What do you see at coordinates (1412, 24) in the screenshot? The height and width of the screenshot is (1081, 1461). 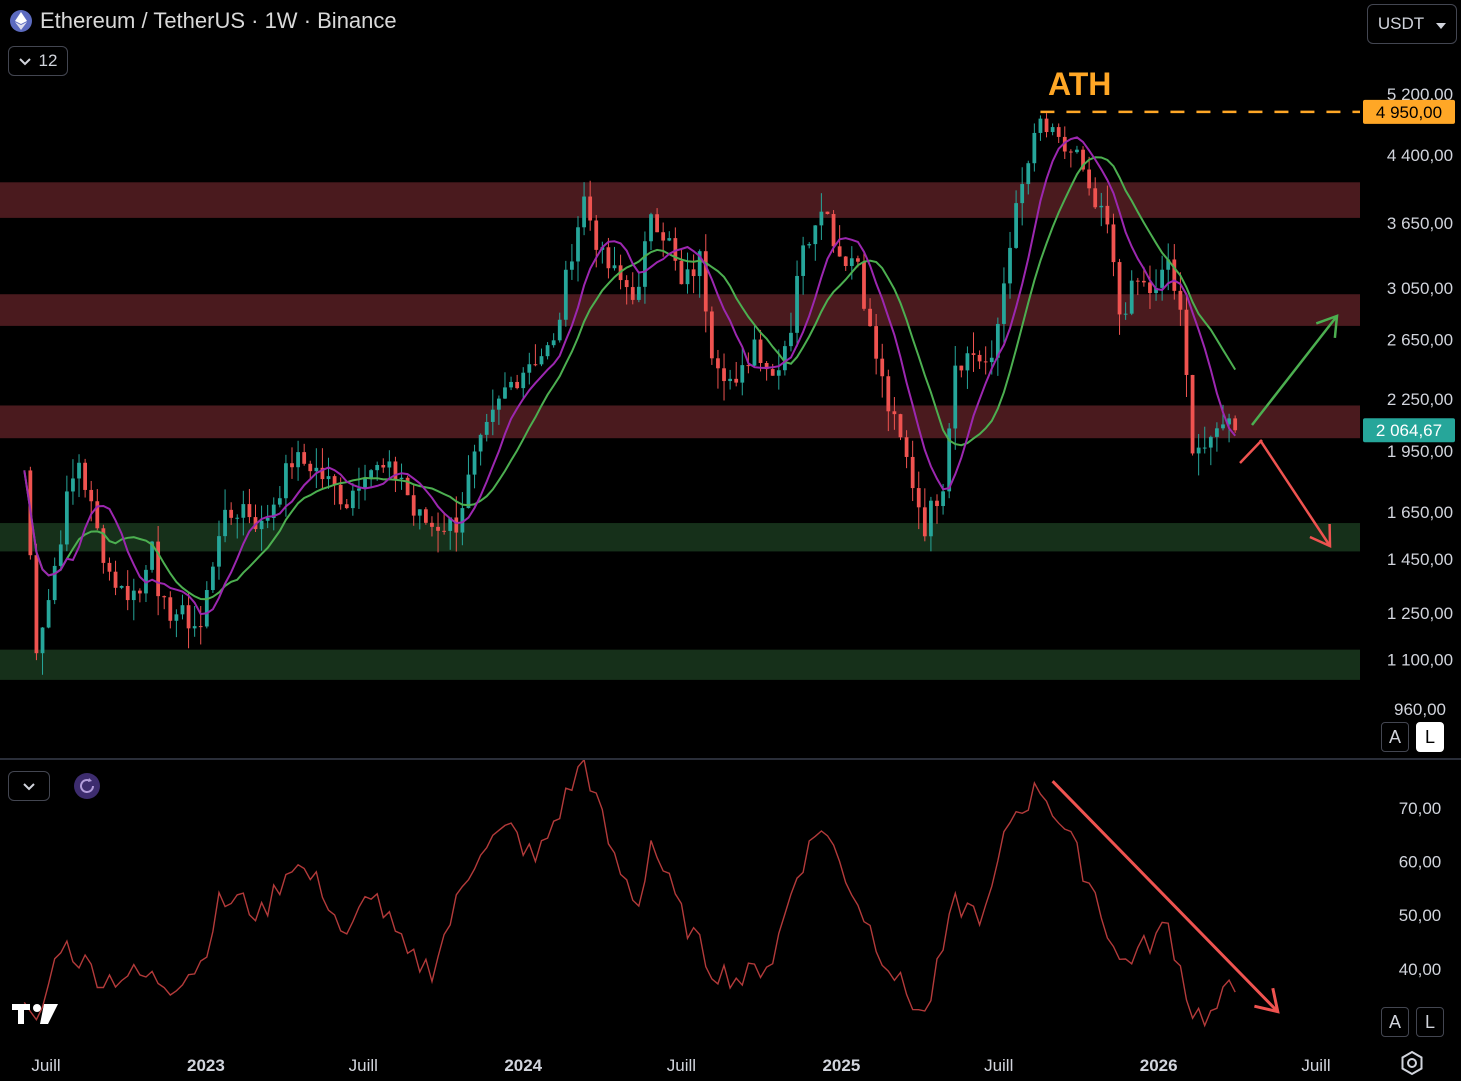 I see `currency-select: USDT` at bounding box center [1412, 24].